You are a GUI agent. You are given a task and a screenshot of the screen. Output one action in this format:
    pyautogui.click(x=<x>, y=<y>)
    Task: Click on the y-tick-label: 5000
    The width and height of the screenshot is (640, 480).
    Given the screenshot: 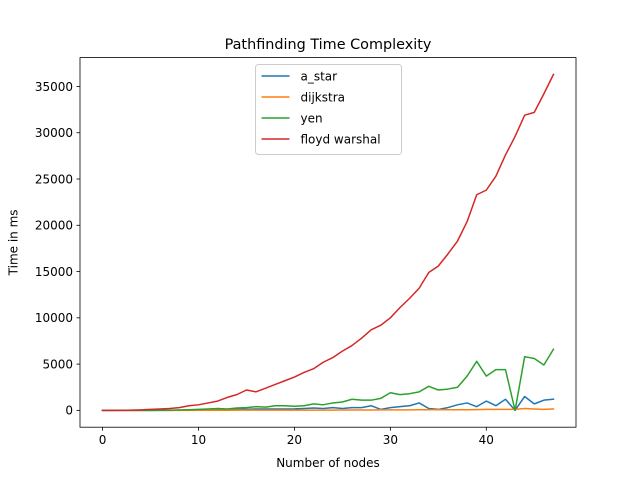 What is the action you would take?
    pyautogui.click(x=57, y=364)
    